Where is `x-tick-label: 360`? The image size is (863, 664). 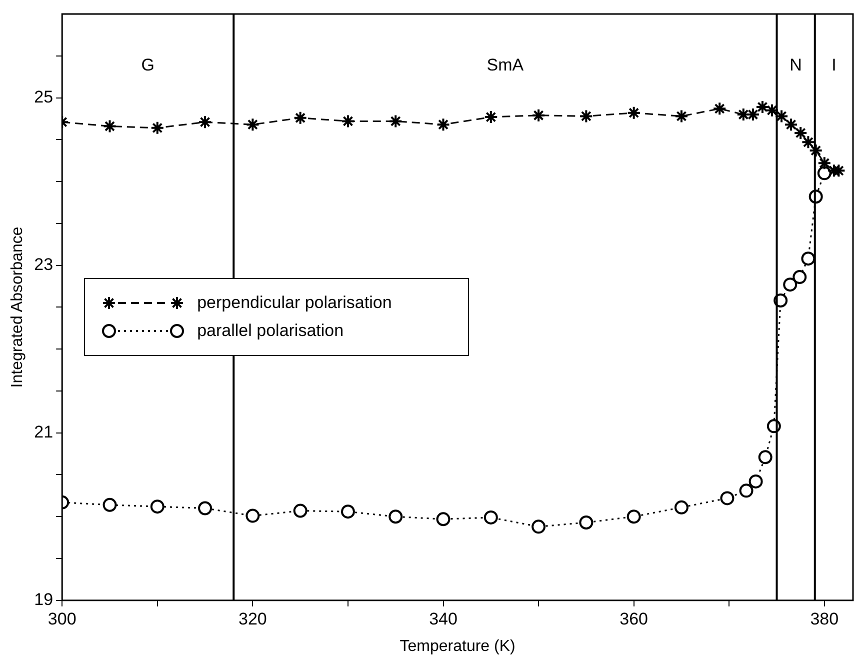
x-tick-label: 360 is located at coordinates (634, 618).